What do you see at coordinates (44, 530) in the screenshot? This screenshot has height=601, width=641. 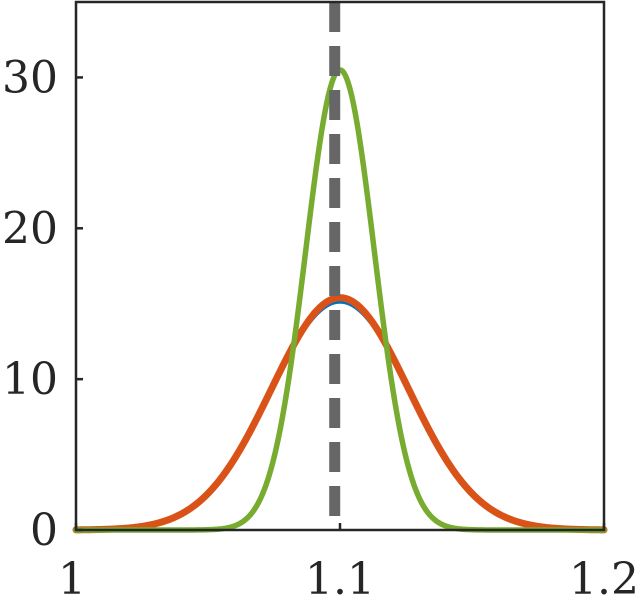 I see `y-tick-label: 0` at bounding box center [44, 530].